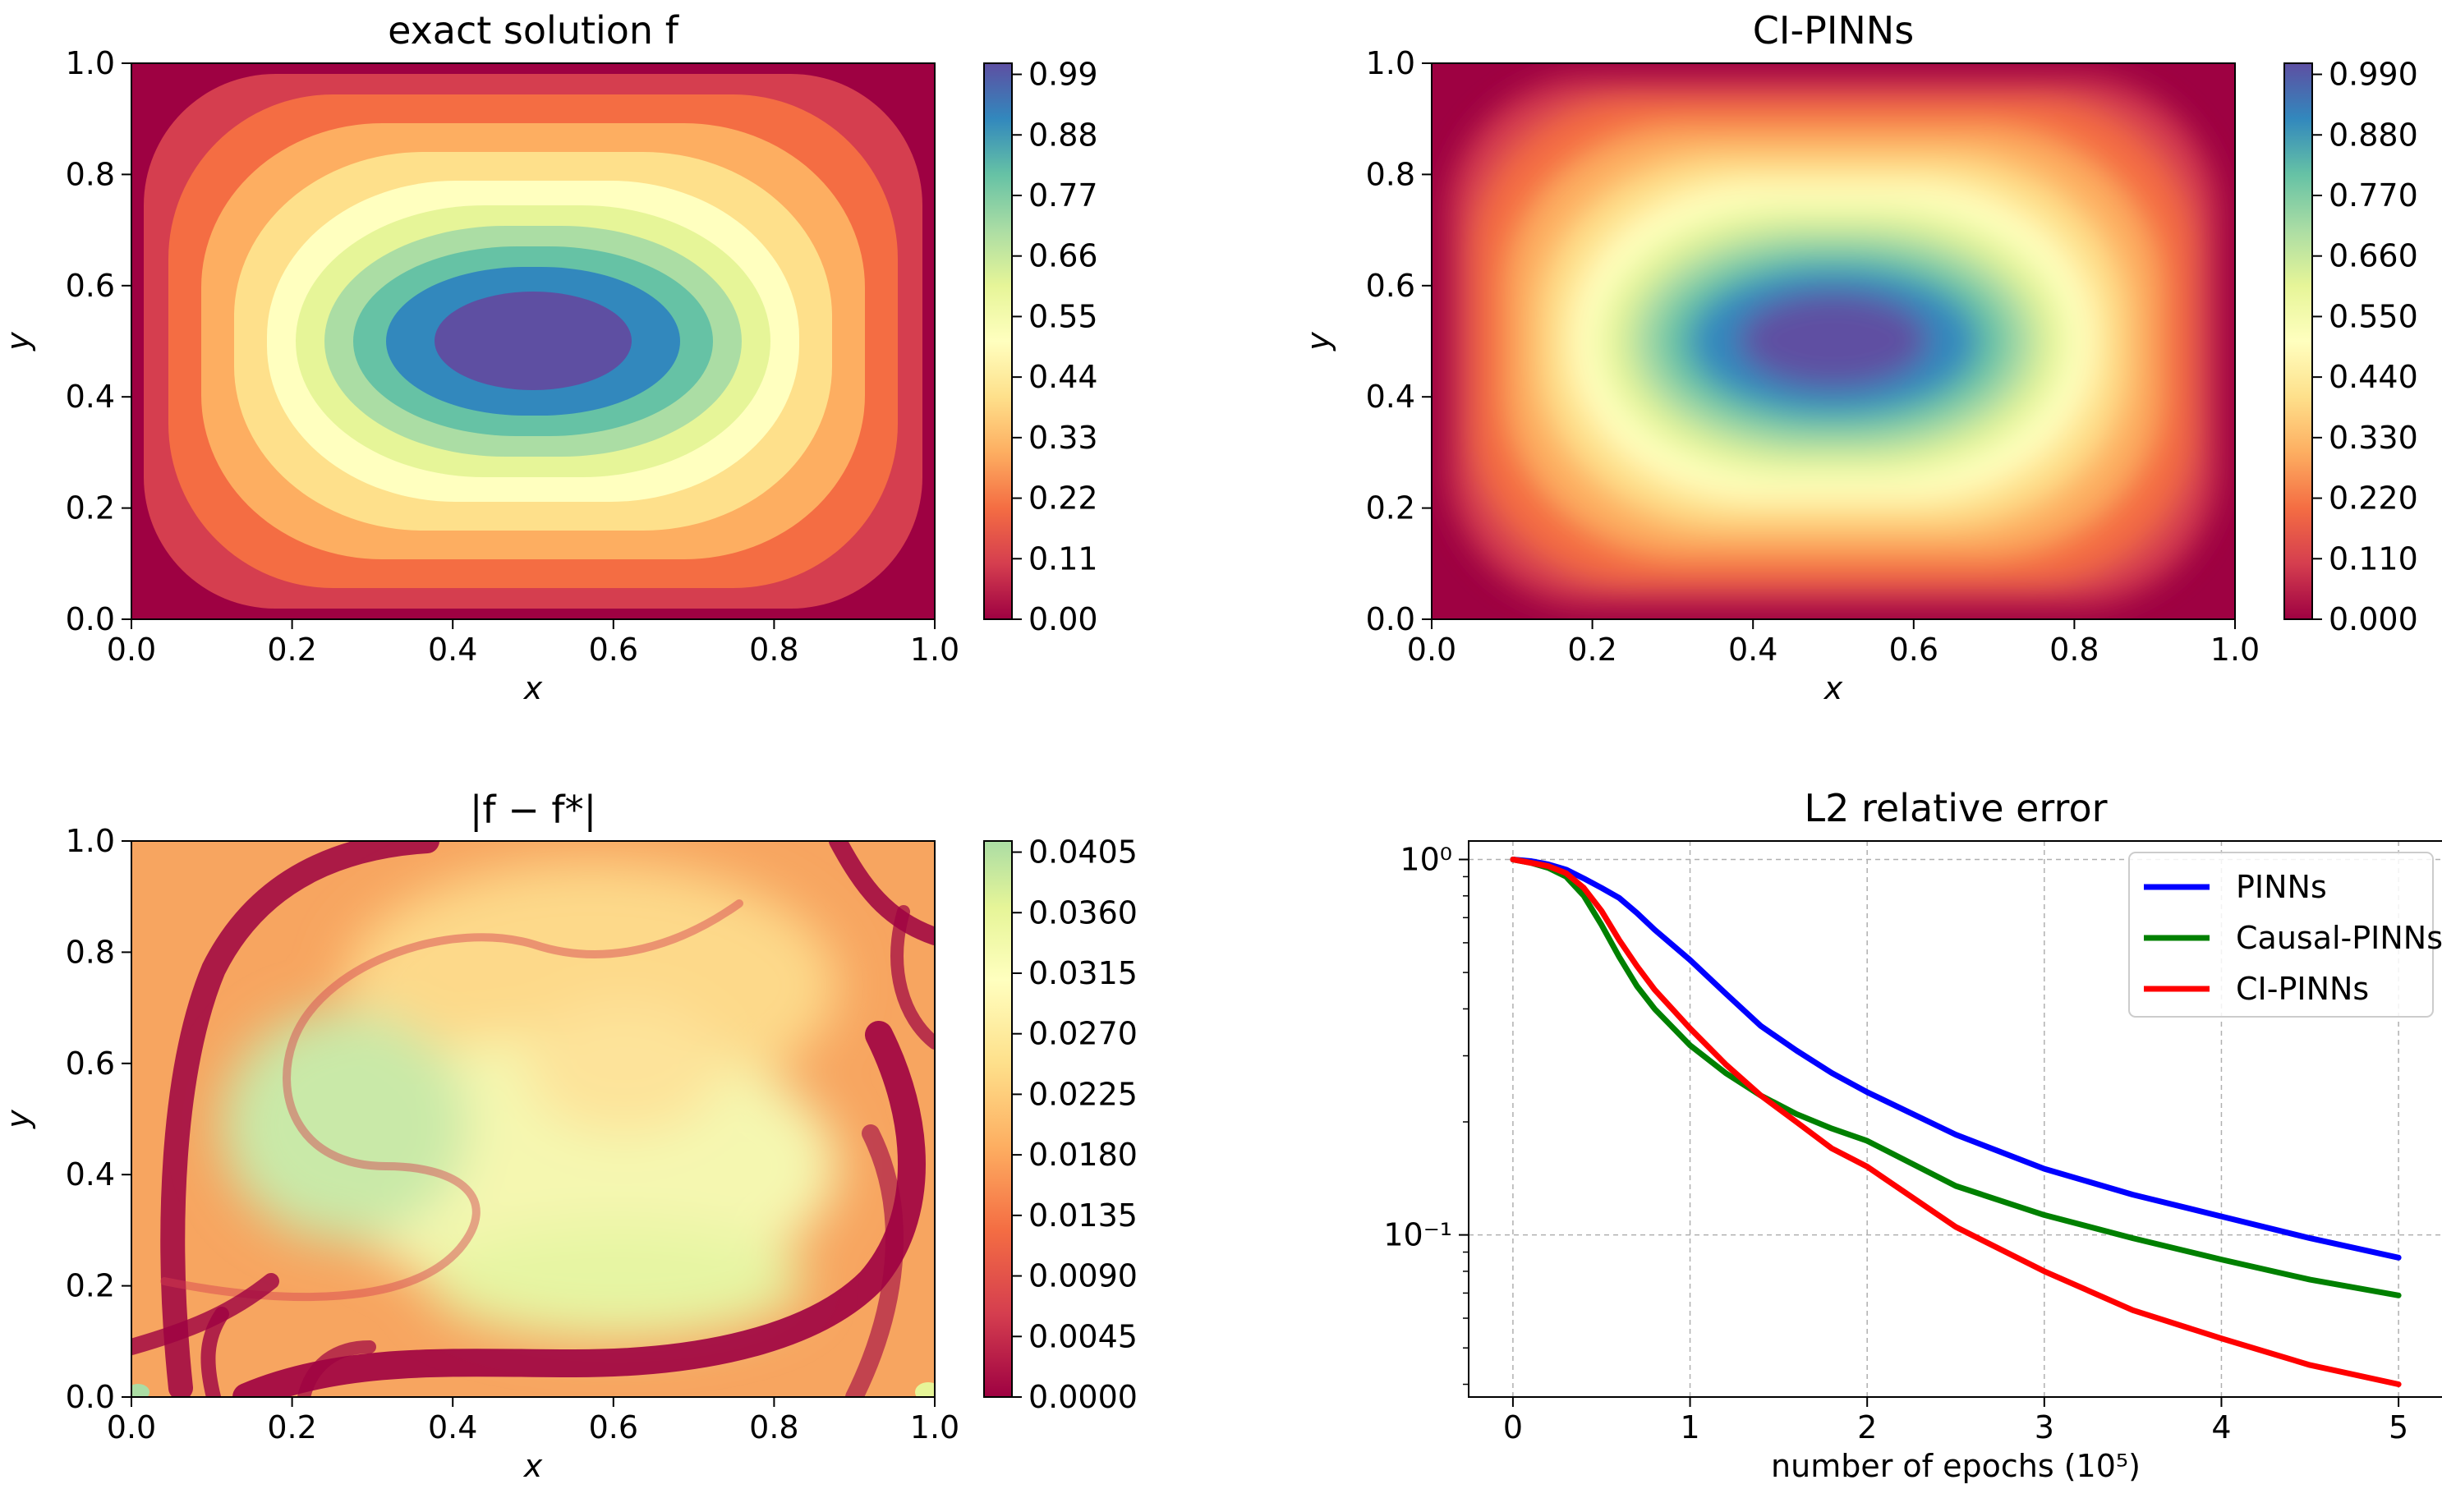 The image size is (2442, 1512). What do you see at coordinates (1833, 31) in the screenshot?
I see `chart-title: CI-PINNs` at bounding box center [1833, 31].